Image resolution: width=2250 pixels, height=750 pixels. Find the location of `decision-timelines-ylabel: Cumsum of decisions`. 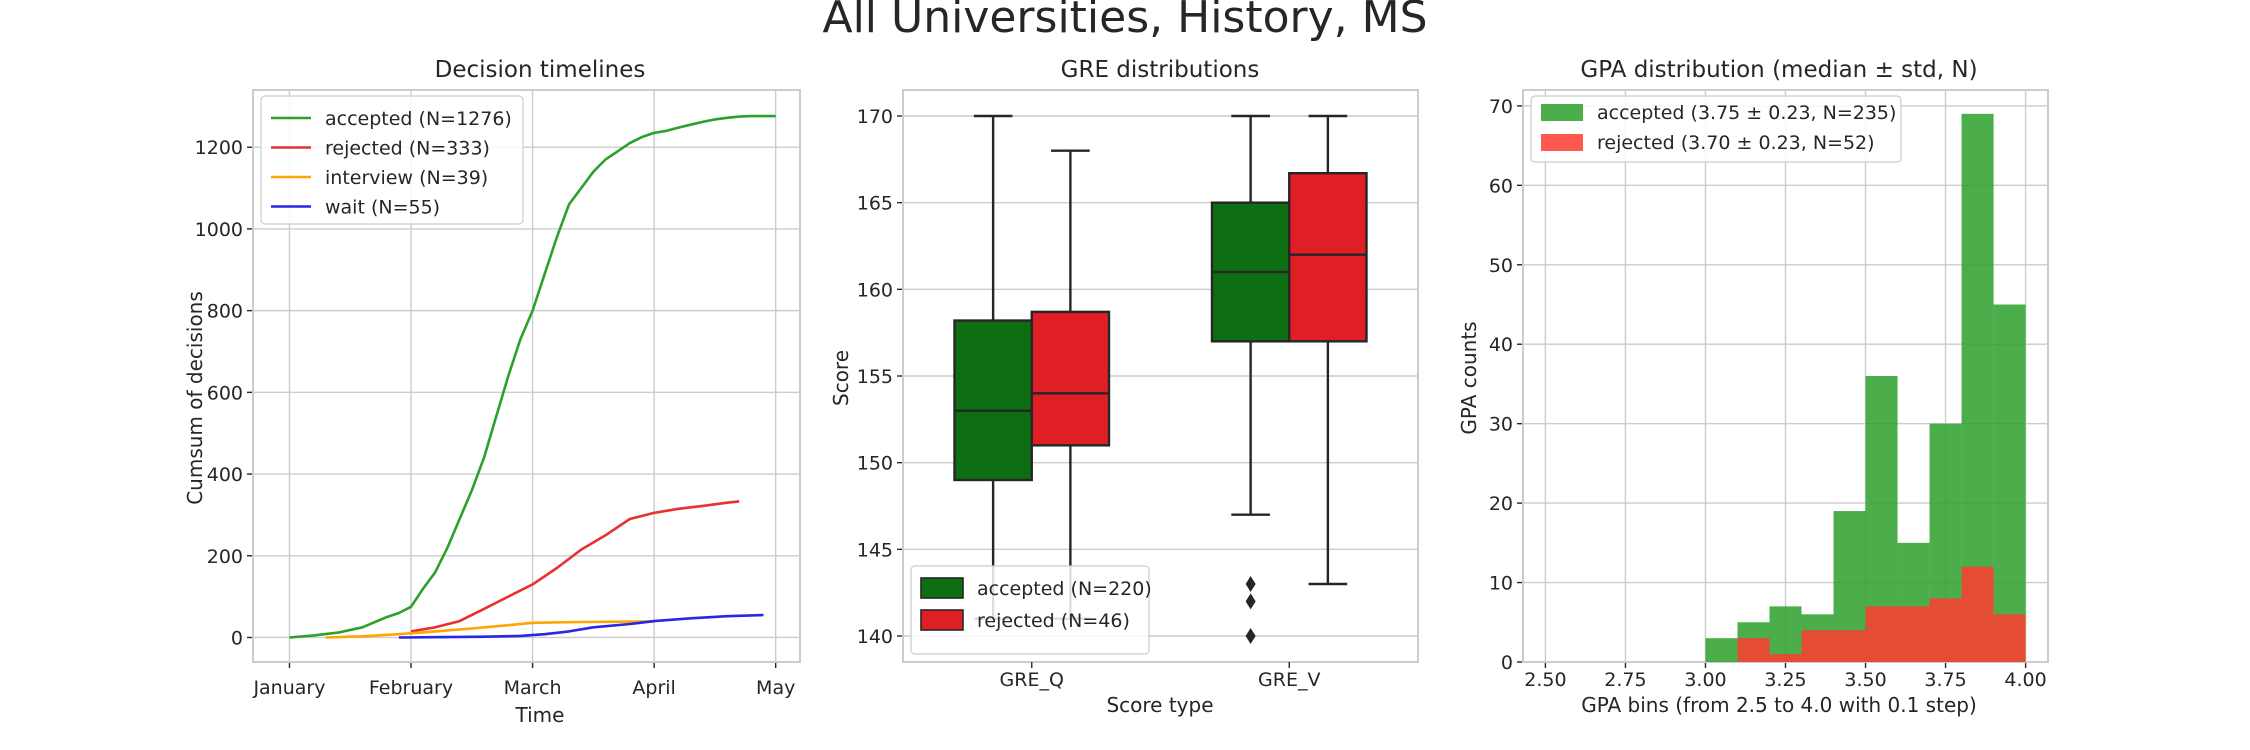

decision-timelines-ylabel: Cumsum of decisions is located at coordinates (195, 398).